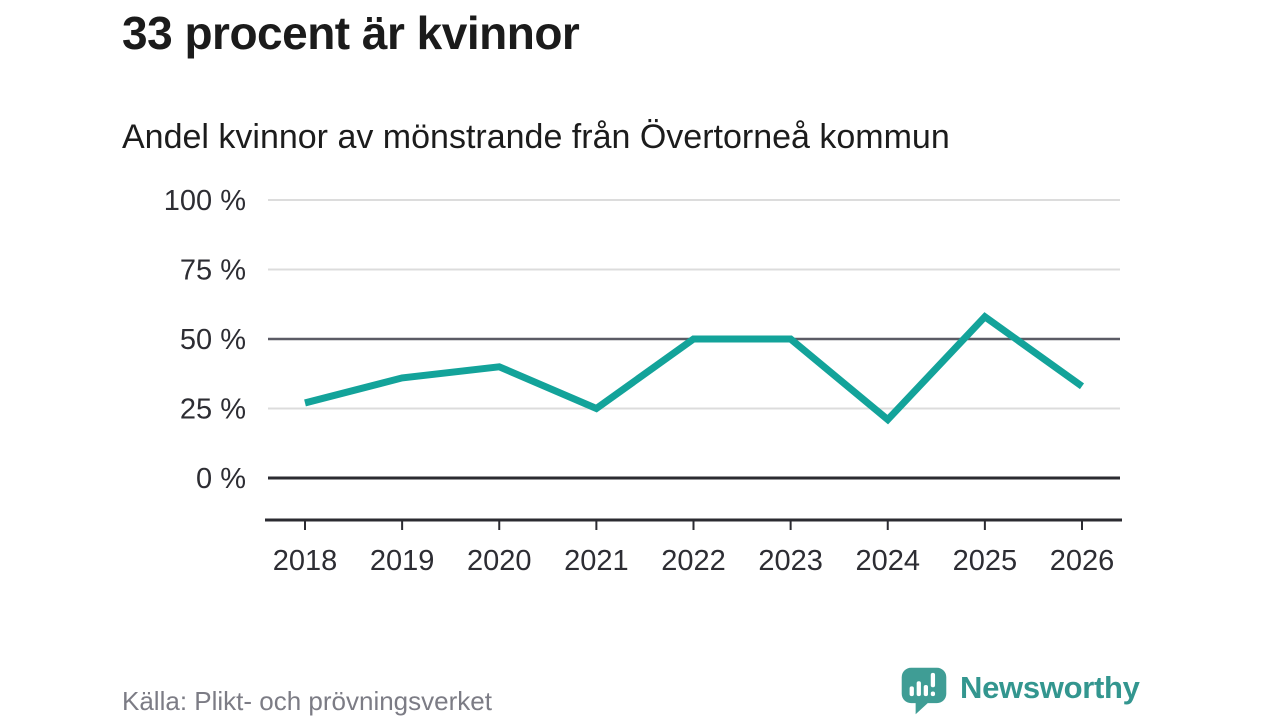  I want to click on data-line-andel-kvinnor, so click(694, 368).